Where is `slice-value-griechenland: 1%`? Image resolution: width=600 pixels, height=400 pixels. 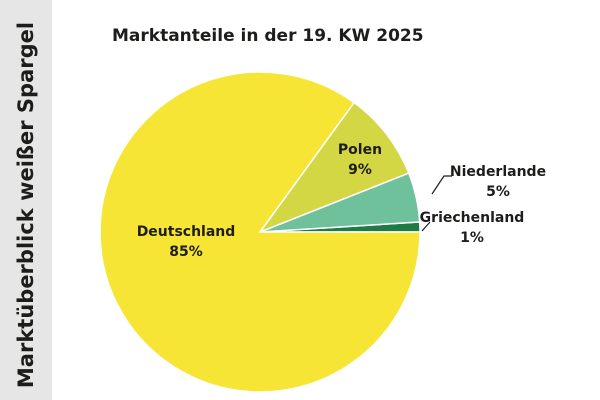
slice-value-griechenland: 1% is located at coordinates (472, 238).